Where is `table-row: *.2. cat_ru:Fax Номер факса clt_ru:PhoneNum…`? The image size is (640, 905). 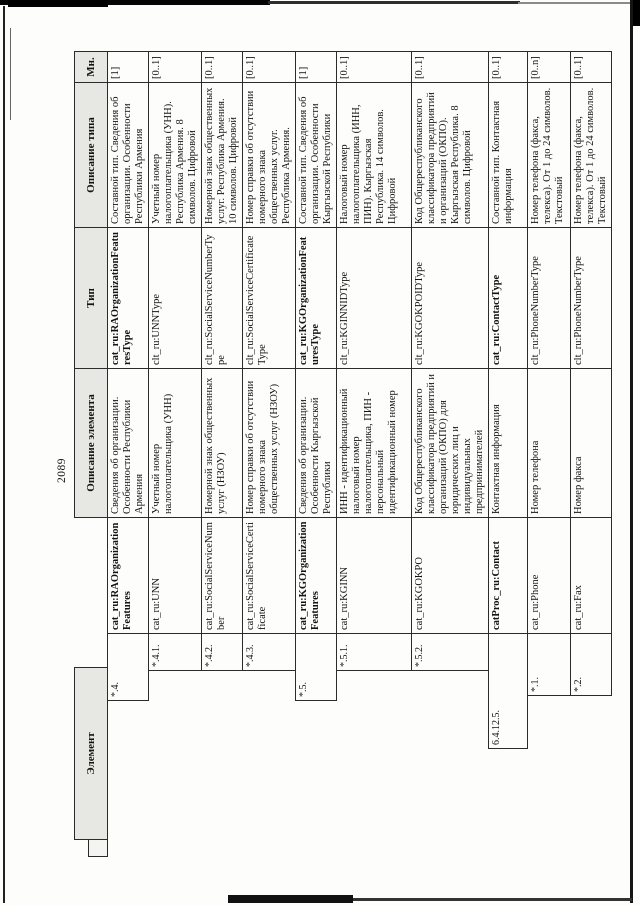 table-row: *.2. cat_ru:Fax Номер факса clt_ru:PhoneNum… is located at coordinates (591, 451).